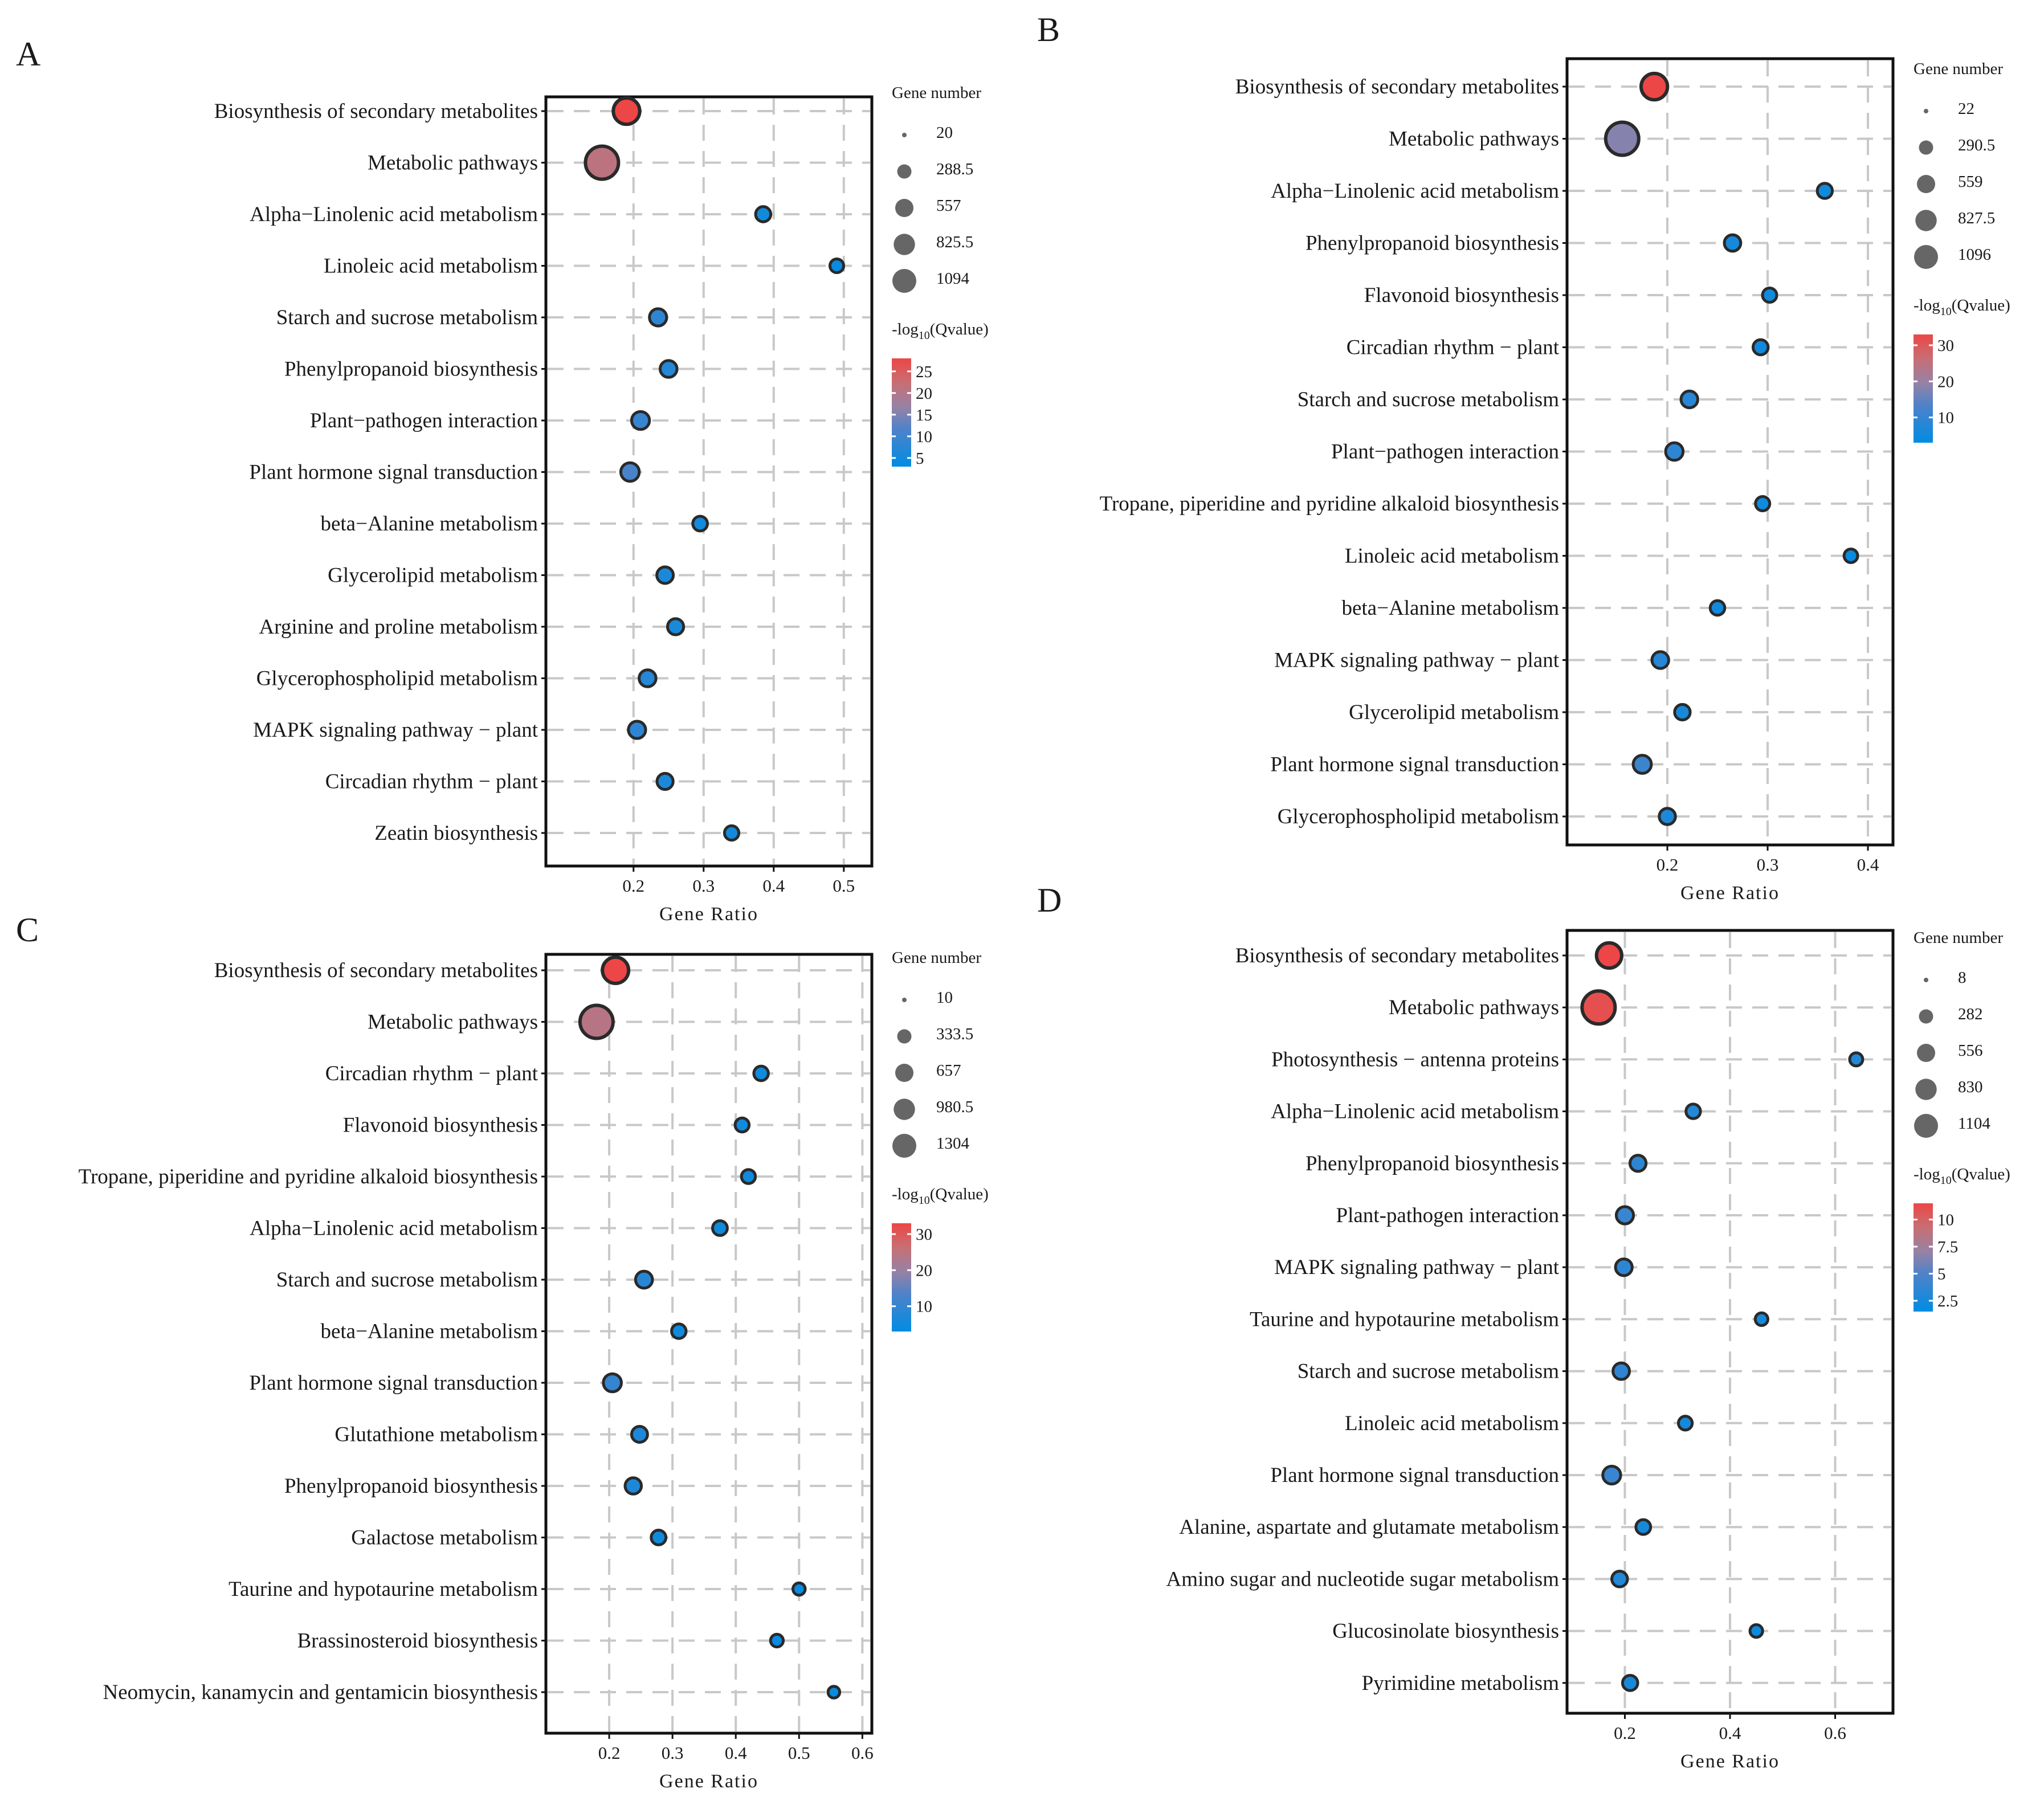 The image size is (2044, 1797). I want to click on size-legend-label-C-2: 657, so click(948, 1070).